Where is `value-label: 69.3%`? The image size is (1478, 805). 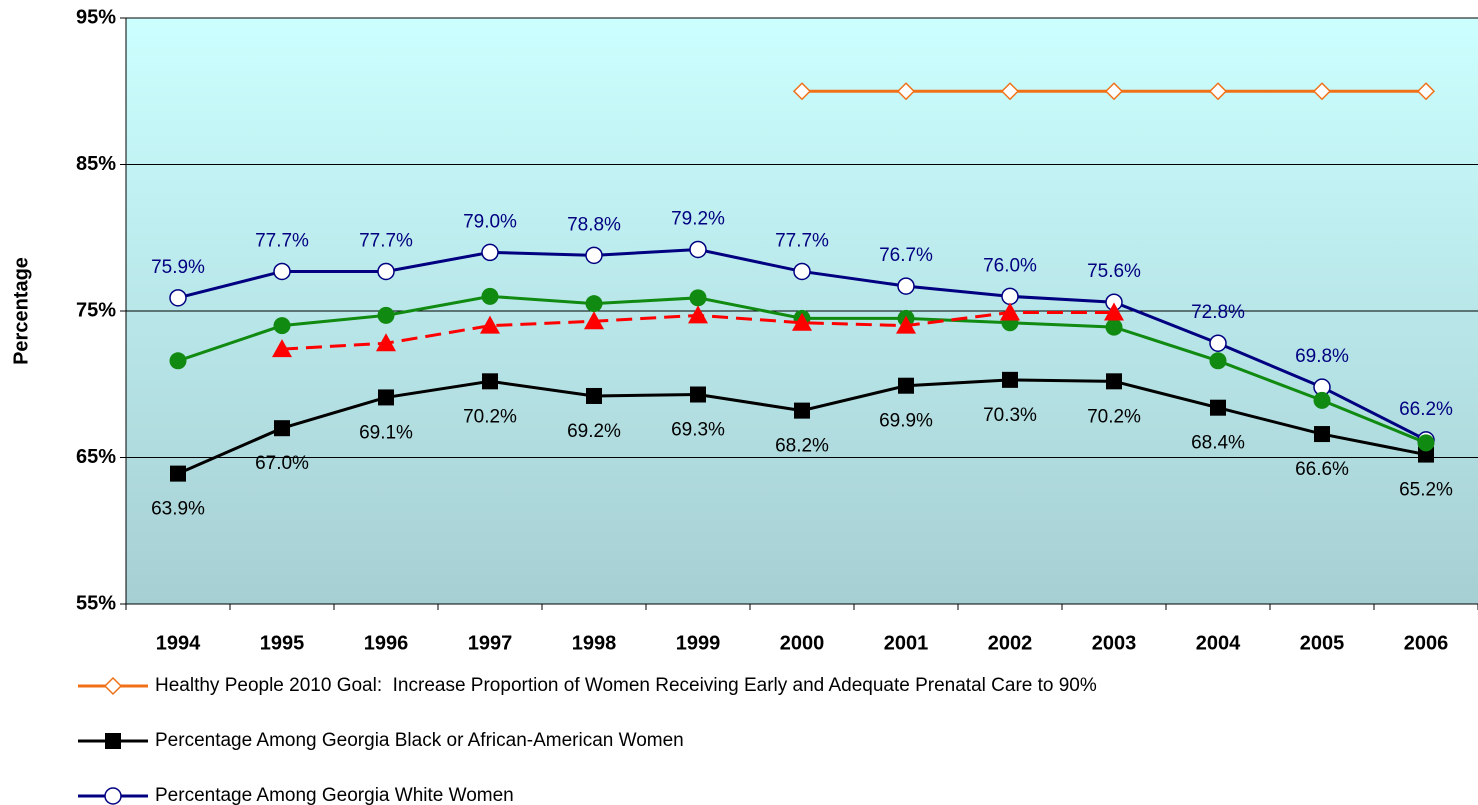 value-label: 69.3% is located at coordinates (698, 430).